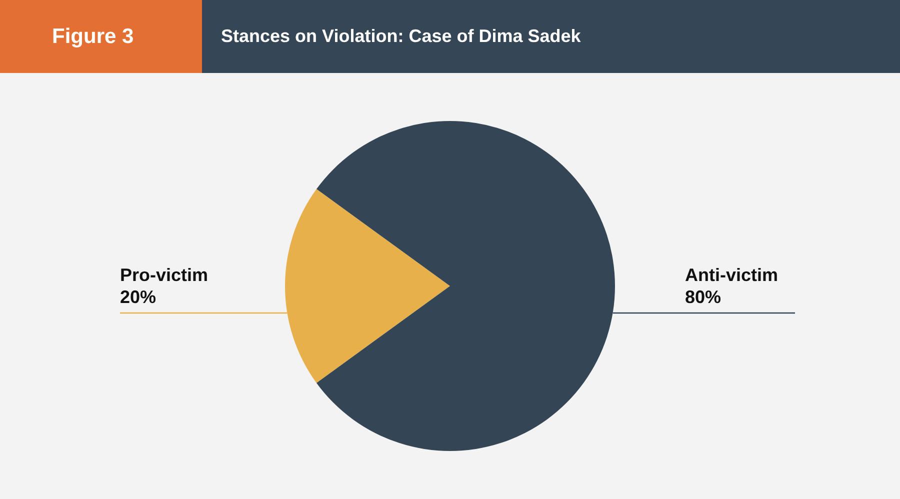 This screenshot has height=499, width=900. Describe the element at coordinates (138, 297) in the screenshot. I see `data-label: 20%` at that location.